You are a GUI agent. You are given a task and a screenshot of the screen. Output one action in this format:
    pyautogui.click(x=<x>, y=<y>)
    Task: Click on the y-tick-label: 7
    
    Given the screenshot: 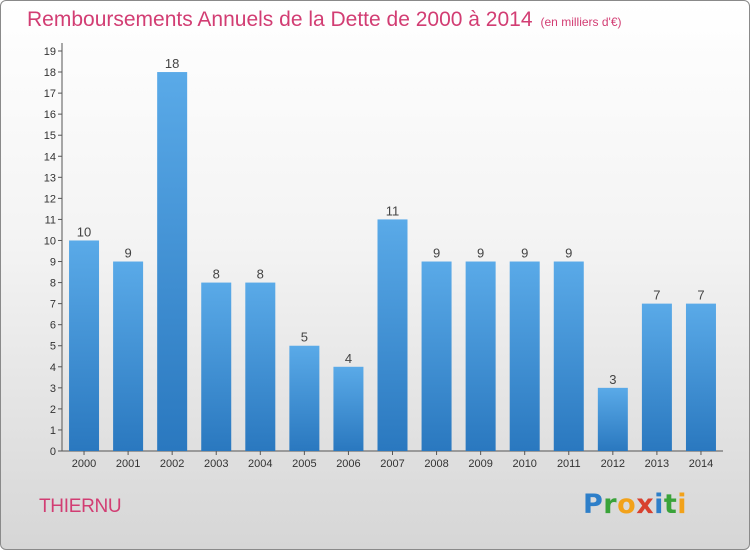 What is the action you would take?
    pyautogui.click(x=53, y=305)
    